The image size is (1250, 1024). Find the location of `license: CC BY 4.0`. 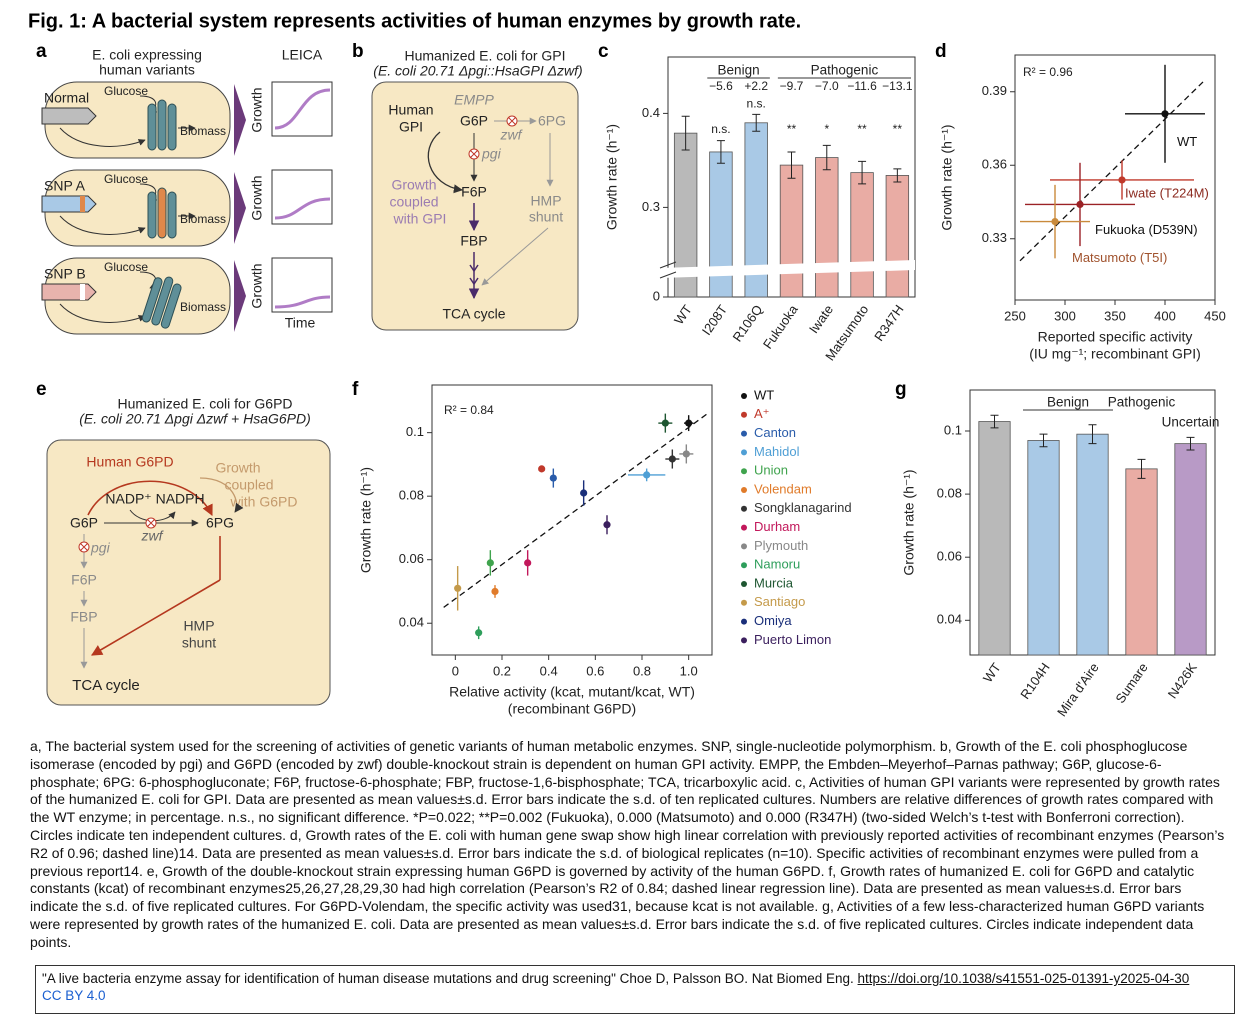

license: CC BY 4.0 is located at coordinates (74, 995).